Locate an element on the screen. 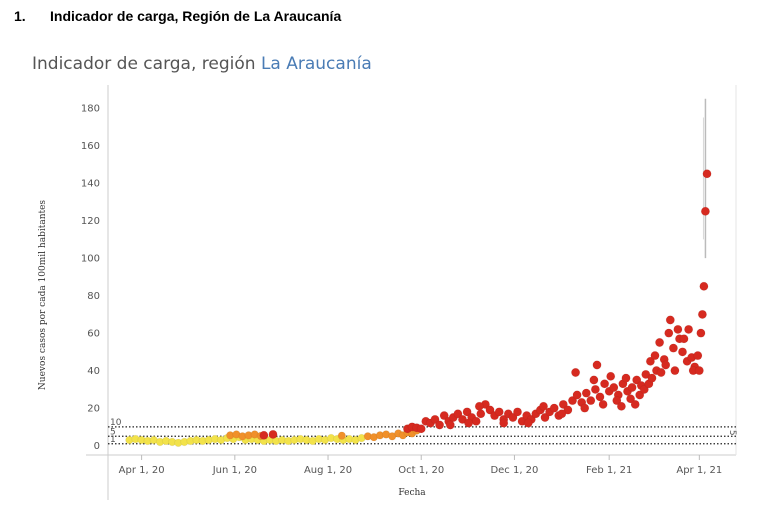 This screenshot has width=784, height=512. chart-title-prefix: Indicador de carga, región is located at coordinates (144, 64).